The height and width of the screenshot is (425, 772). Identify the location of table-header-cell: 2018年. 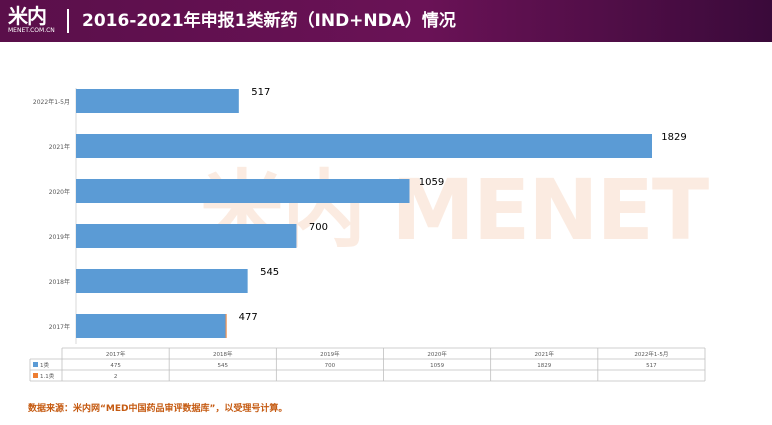
(223, 354).